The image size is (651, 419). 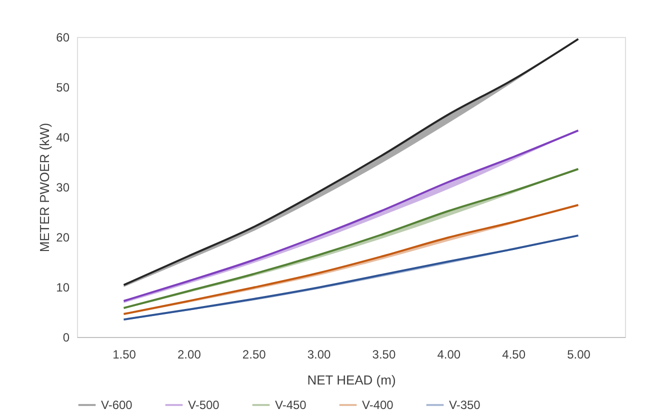 I want to click on y-tick-label: 50, so click(x=63, y=87).